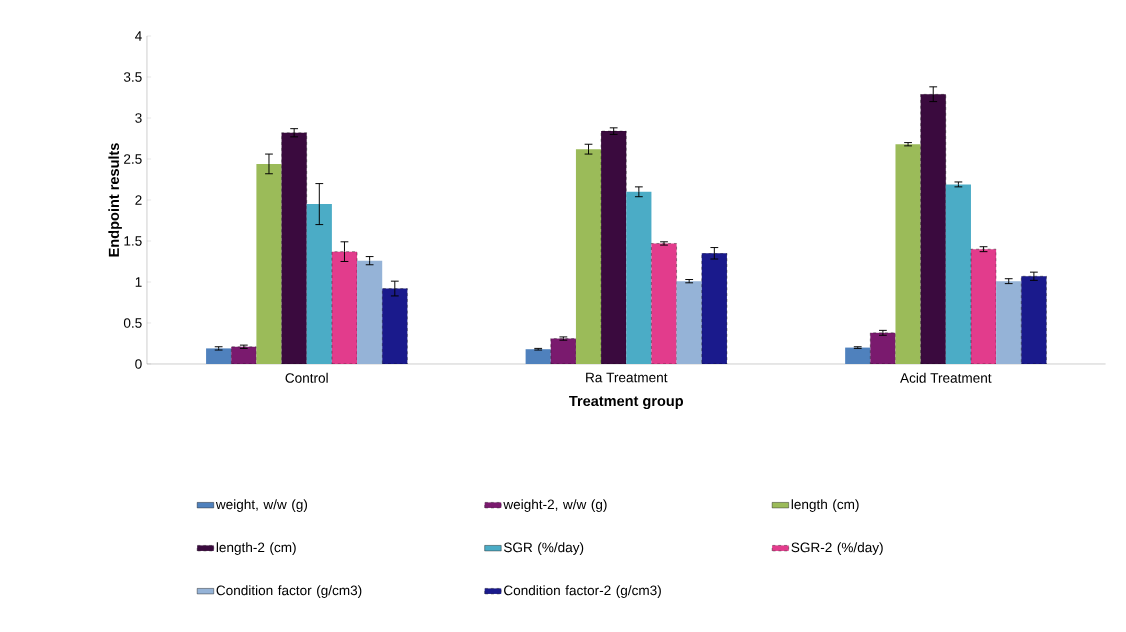  Describe the element at coordinates (138, 118) in the screenshot. I see `y-tick-label: 3` at that location.